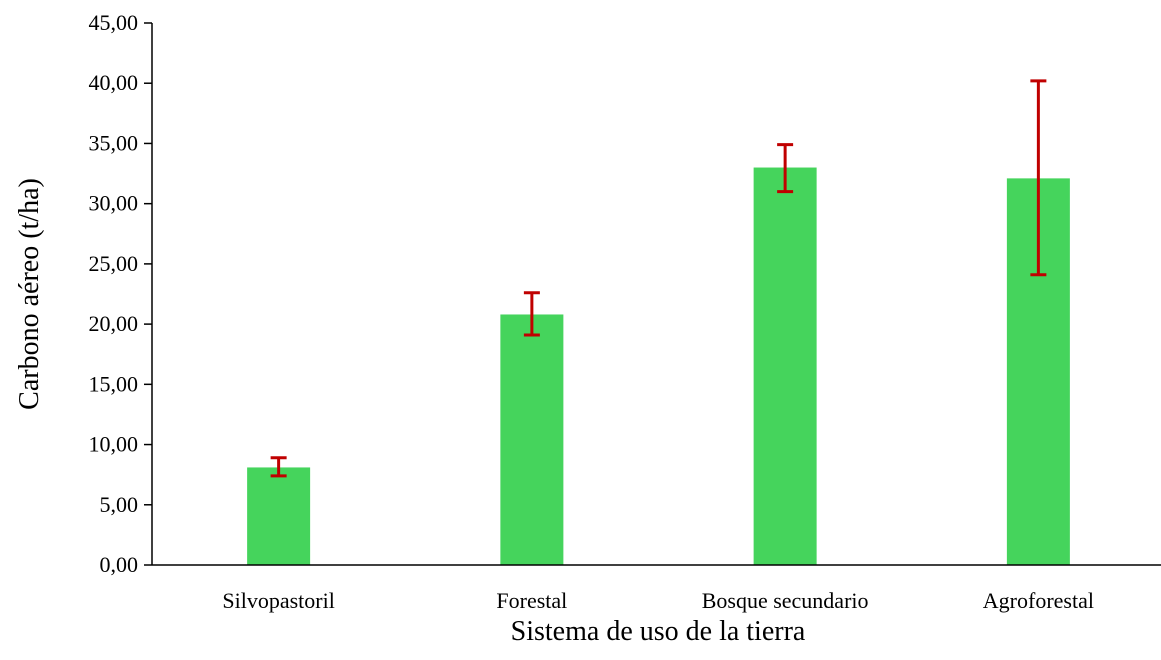  I want to click on x-tick-label: Forestal, so click(531, 600).